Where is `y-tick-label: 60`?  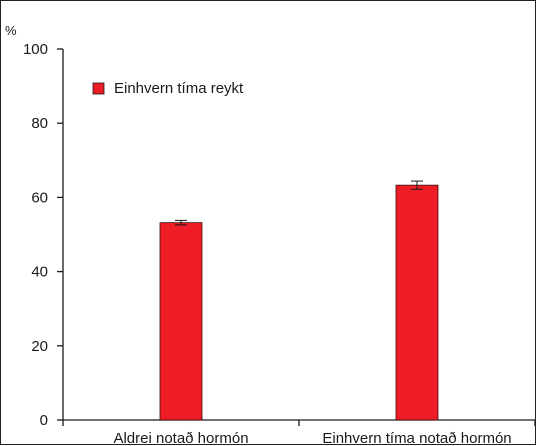
y-tick-label: 60 is located at coordinates (39, 197).